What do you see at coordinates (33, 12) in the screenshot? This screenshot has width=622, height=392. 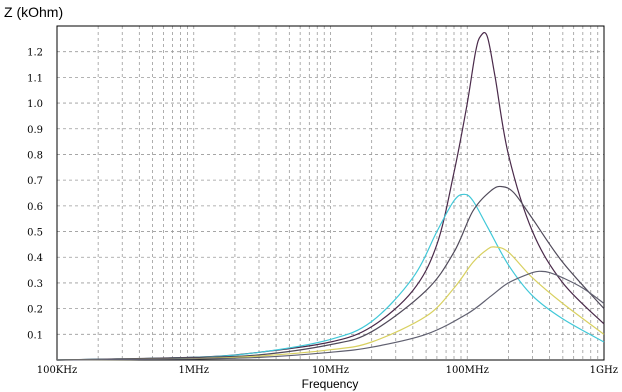 I see `y-axis-label: Z (kOhm)` at bounding box center [33, 12].